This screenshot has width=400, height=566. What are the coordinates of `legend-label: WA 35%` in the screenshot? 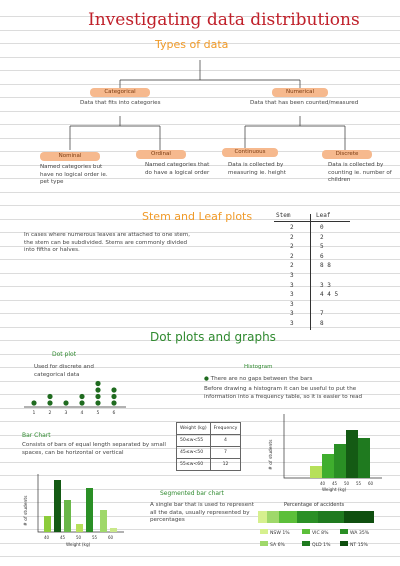 It's located at (360, 533).